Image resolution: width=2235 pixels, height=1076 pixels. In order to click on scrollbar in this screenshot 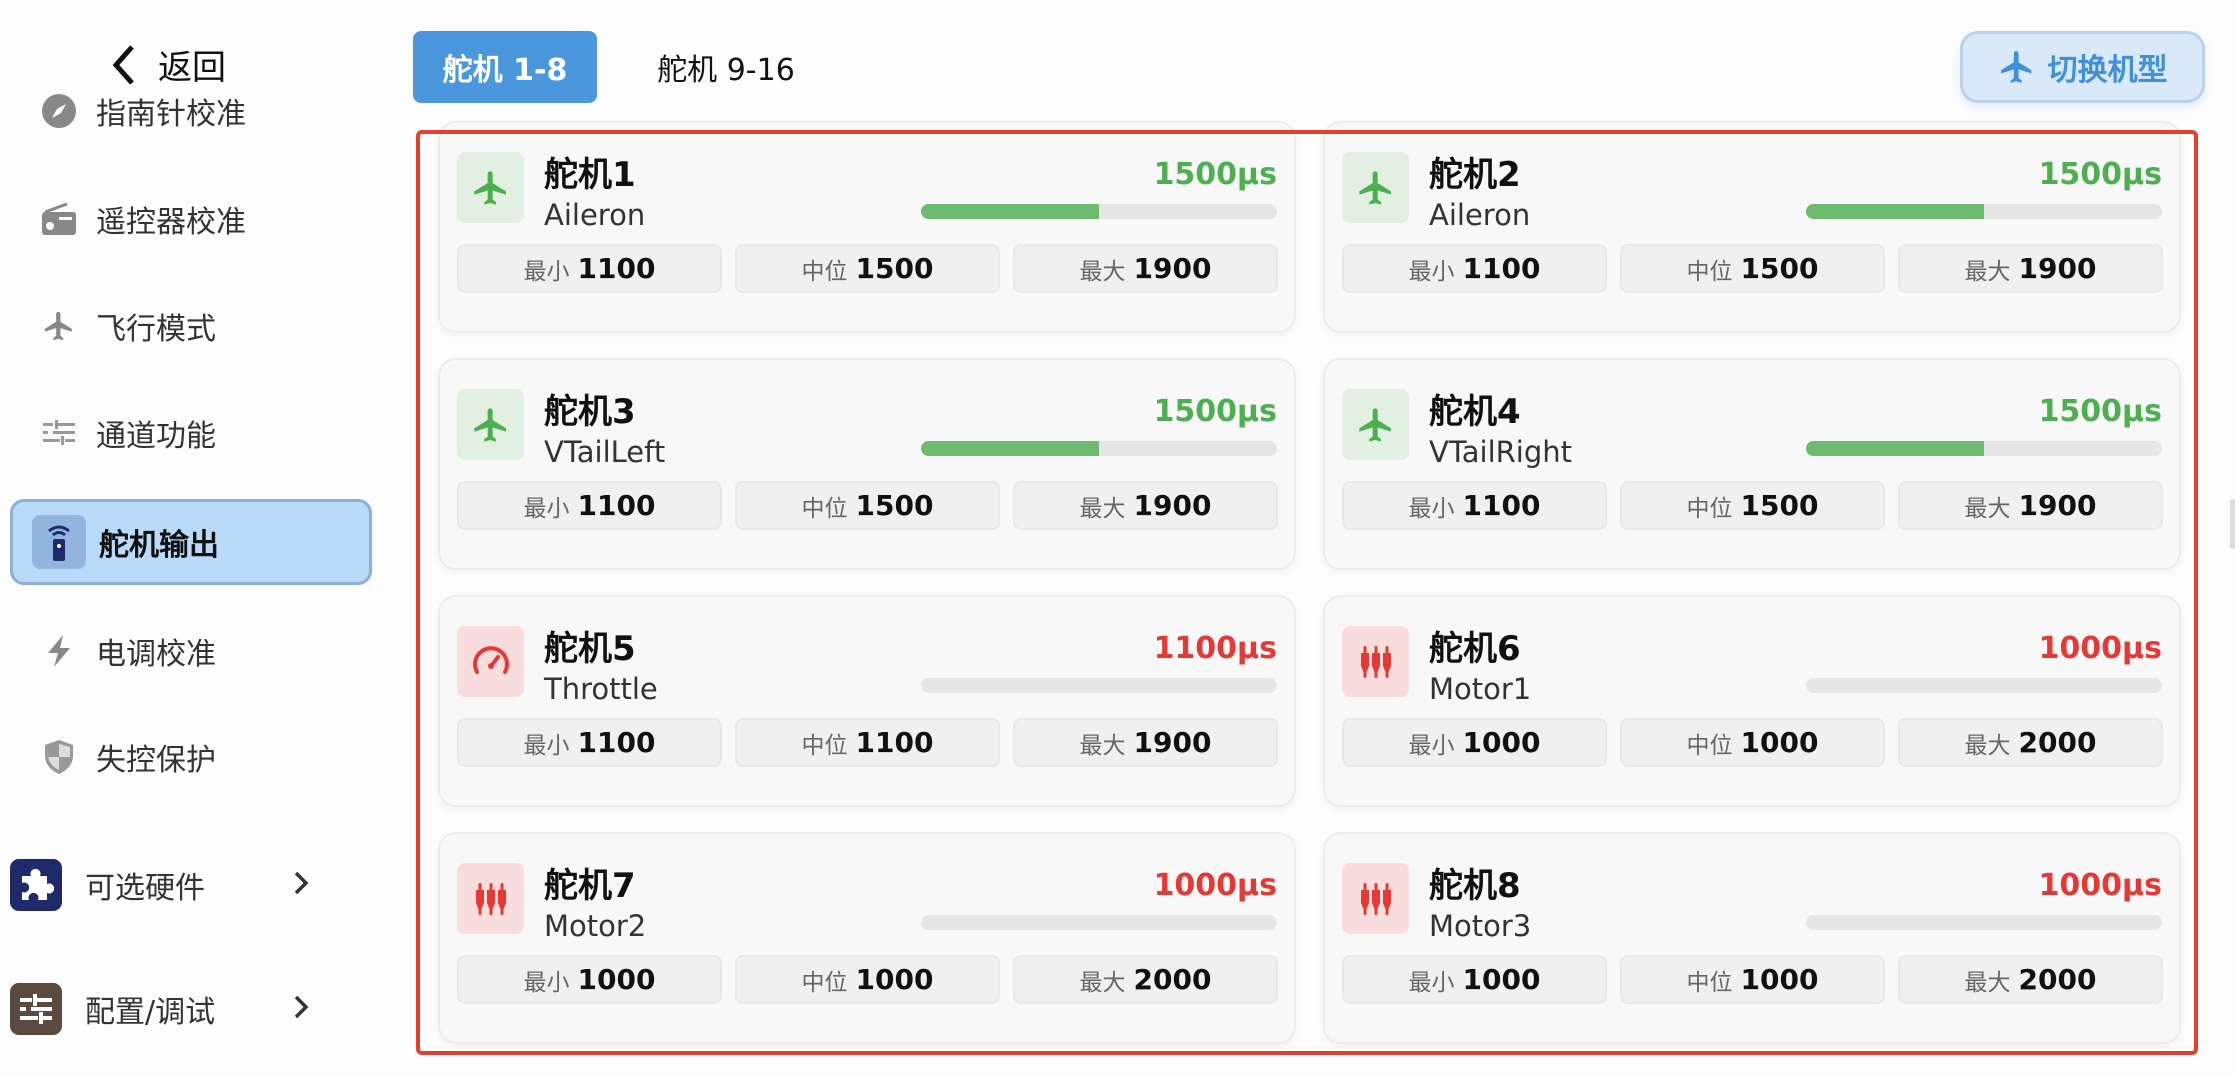, I will do `click(2232, 524)`.